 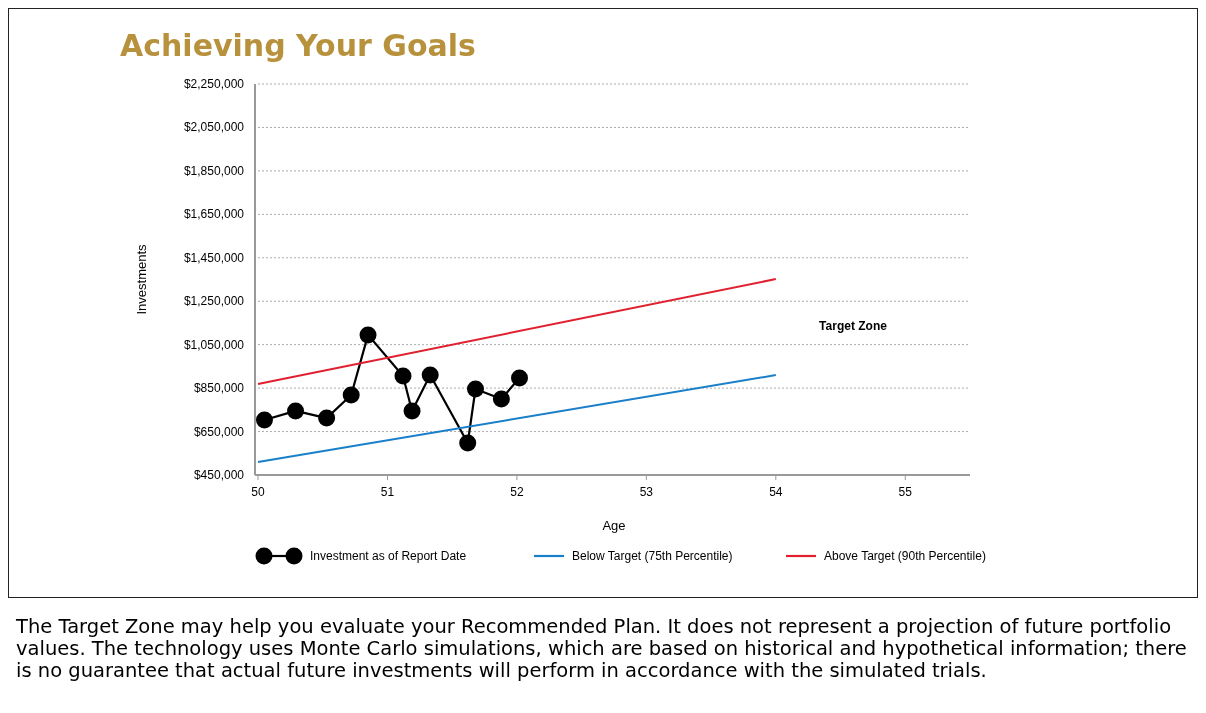 What do you see at coordinates (219, 388) in the screenshot?
I see `y-tick-label: $850,000` at bounding box center [219, 388].